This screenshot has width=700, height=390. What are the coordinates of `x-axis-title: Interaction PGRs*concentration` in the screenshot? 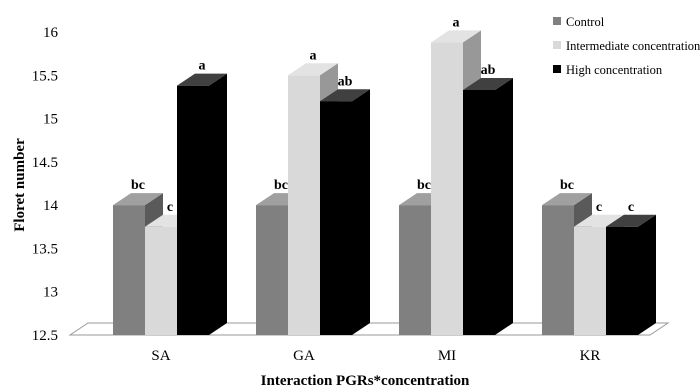 It's located at (365, 381).